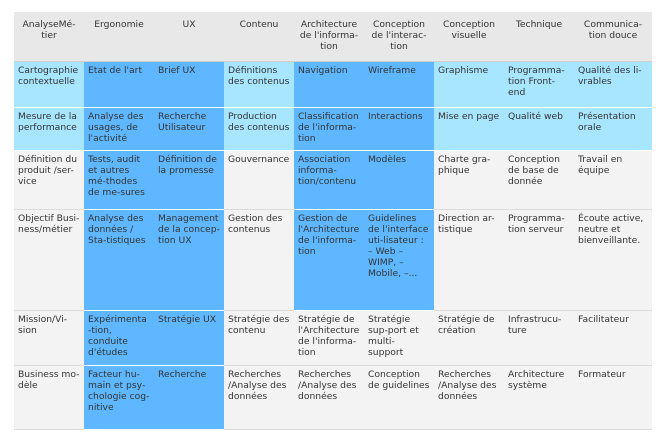 The height and width of the screenshot is (443, 664). What do you see at coordinates (259, 85) in the screenshot?
I see `table-cell: Définitions des contenus` at bounding box center [259, 85].